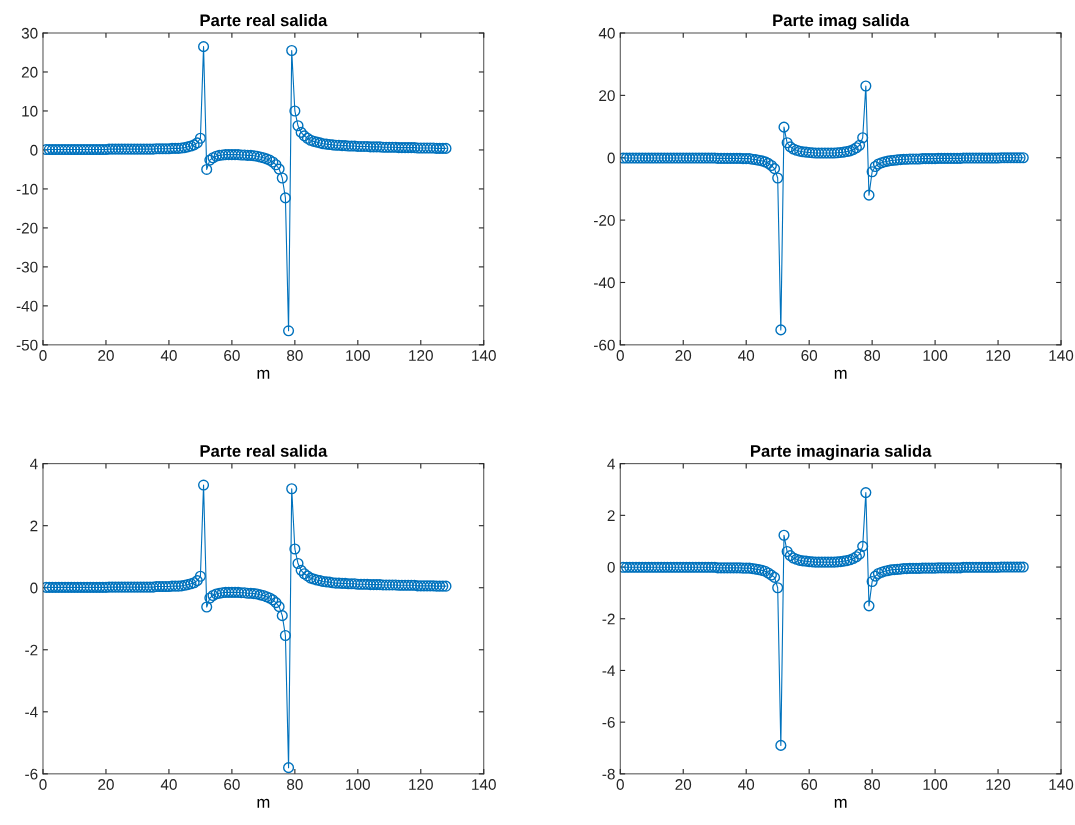 The width and height of the screenshot is (1075, 825). What do you see at coordinates (27, 189) in the screenshot?
I see `y-tick-label: -10` at bounding box center [27, 189].